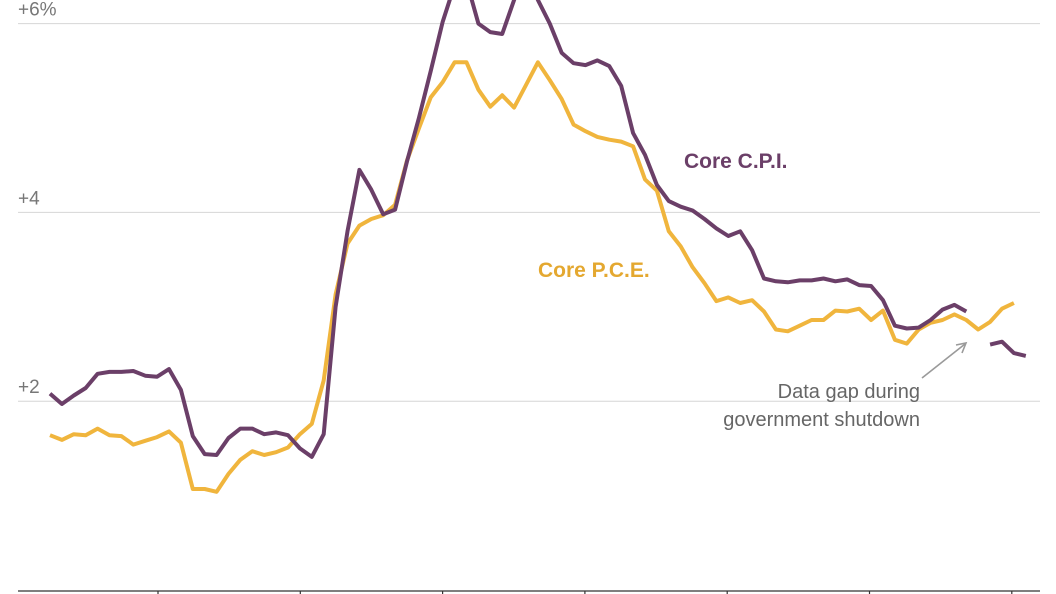 This screenshot has width=1056, height=594. What do you see at coordinates (29, 198) in the screenshot?
I see `y-tick-label: +4` at bounding box center [29, 198].